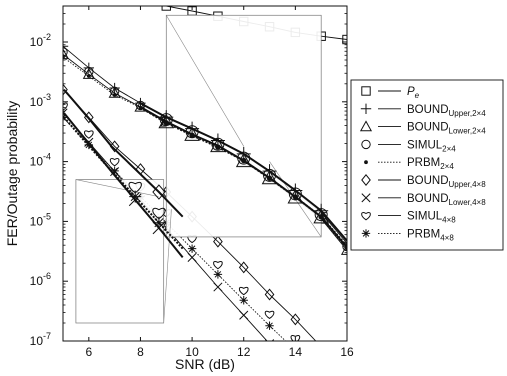  I want to click on legend-entry-5: PRBM2×4, so click(409, 164).